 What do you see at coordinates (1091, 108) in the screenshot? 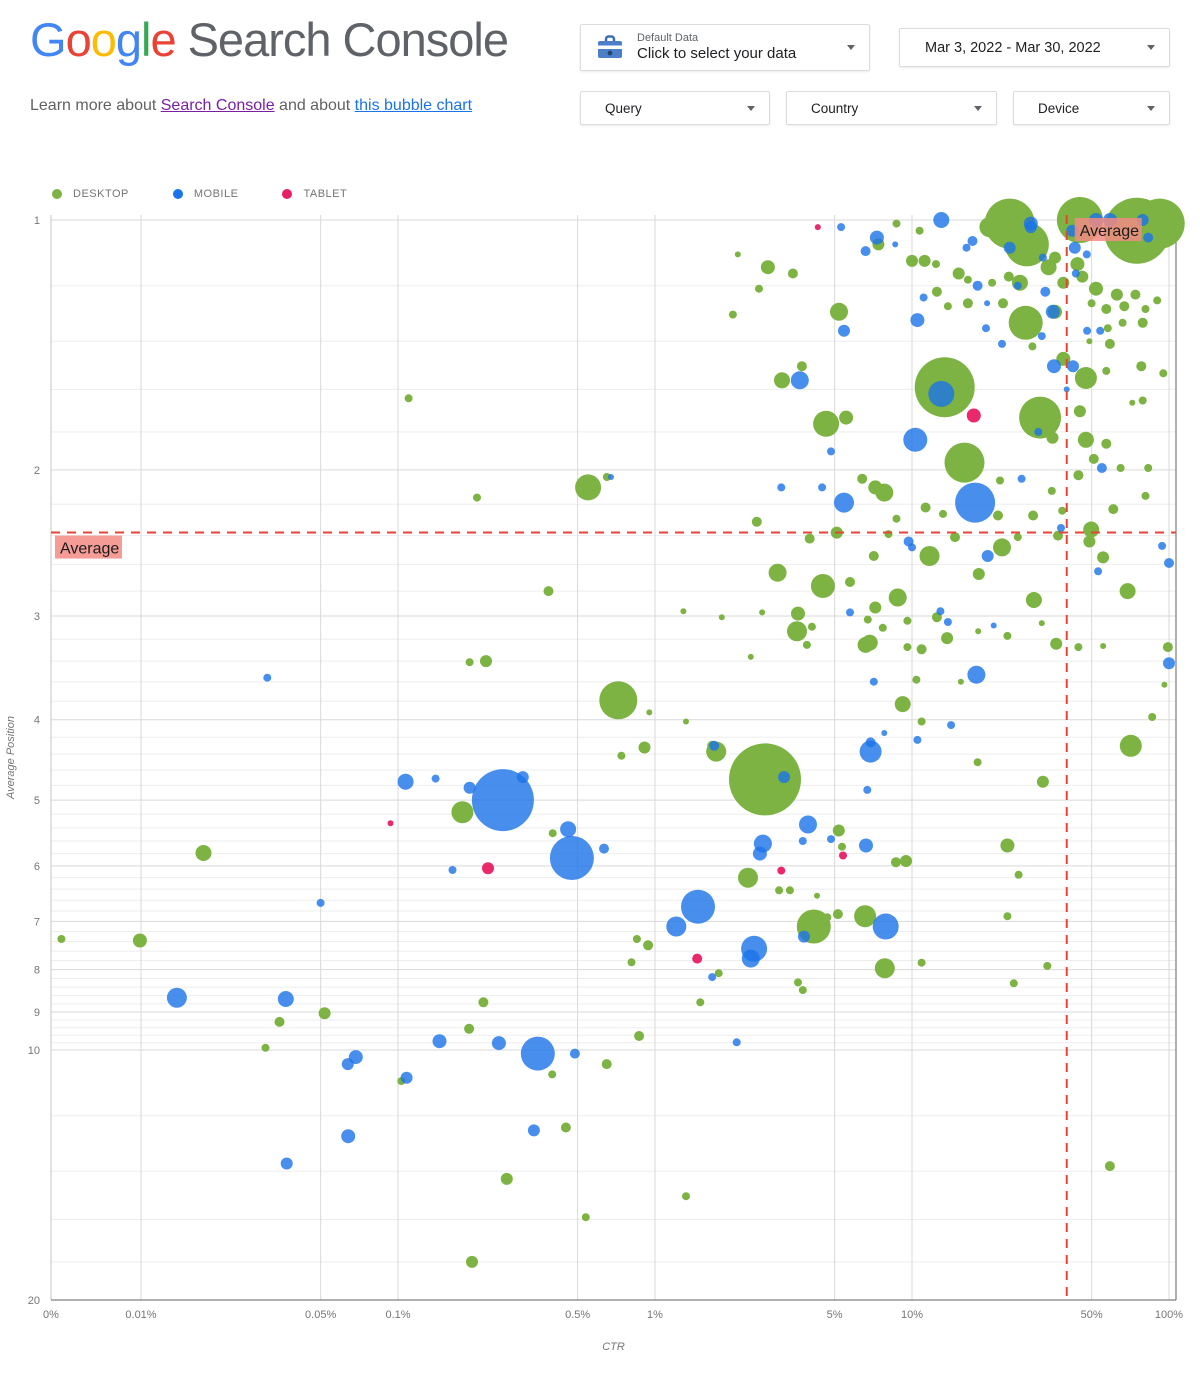
I see `filter-device: Device` at bounding box center [1091, 108].